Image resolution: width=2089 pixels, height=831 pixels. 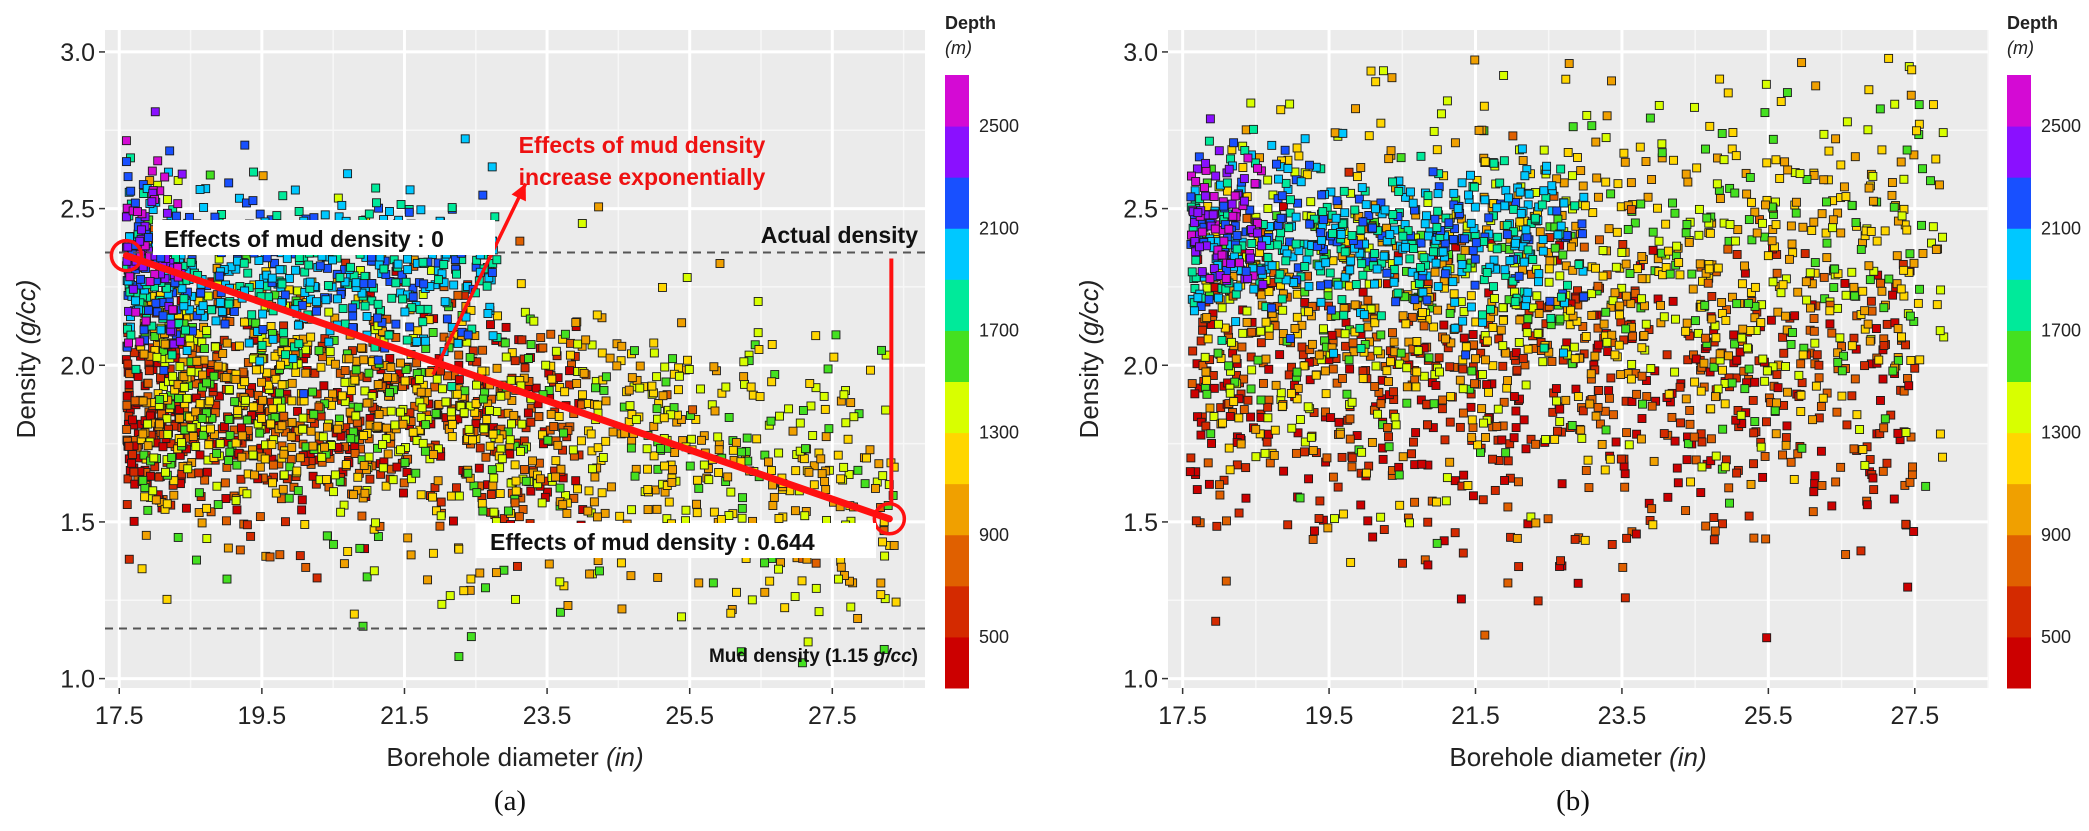 I want to click on exponential-label-line1: Effects of mud density, so click(x=642, y=145).